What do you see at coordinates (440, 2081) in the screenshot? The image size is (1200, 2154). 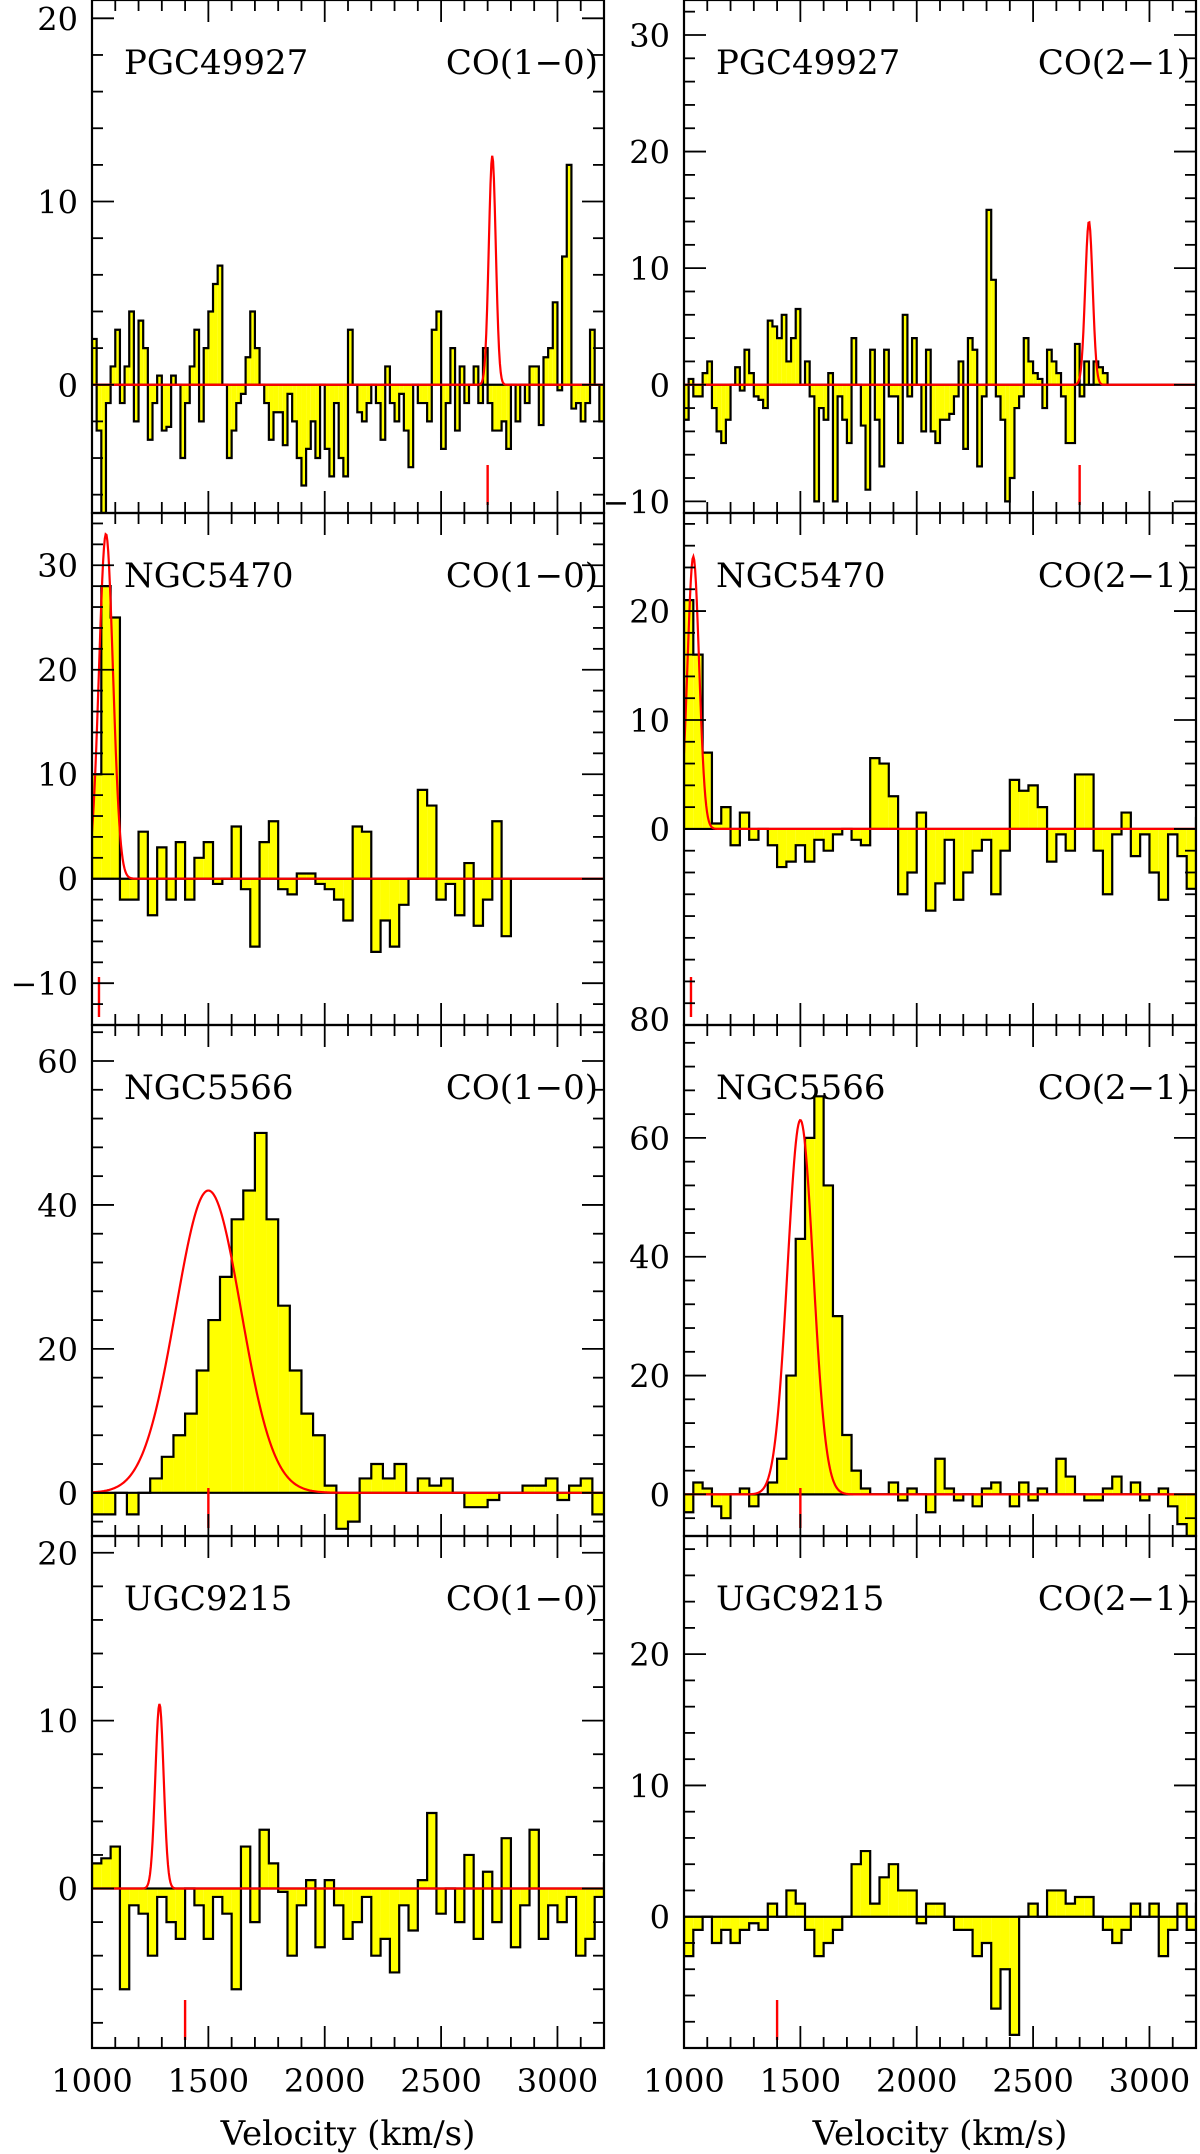 I see `x-tick-label: 2500` at bounding box center [440, 2081].